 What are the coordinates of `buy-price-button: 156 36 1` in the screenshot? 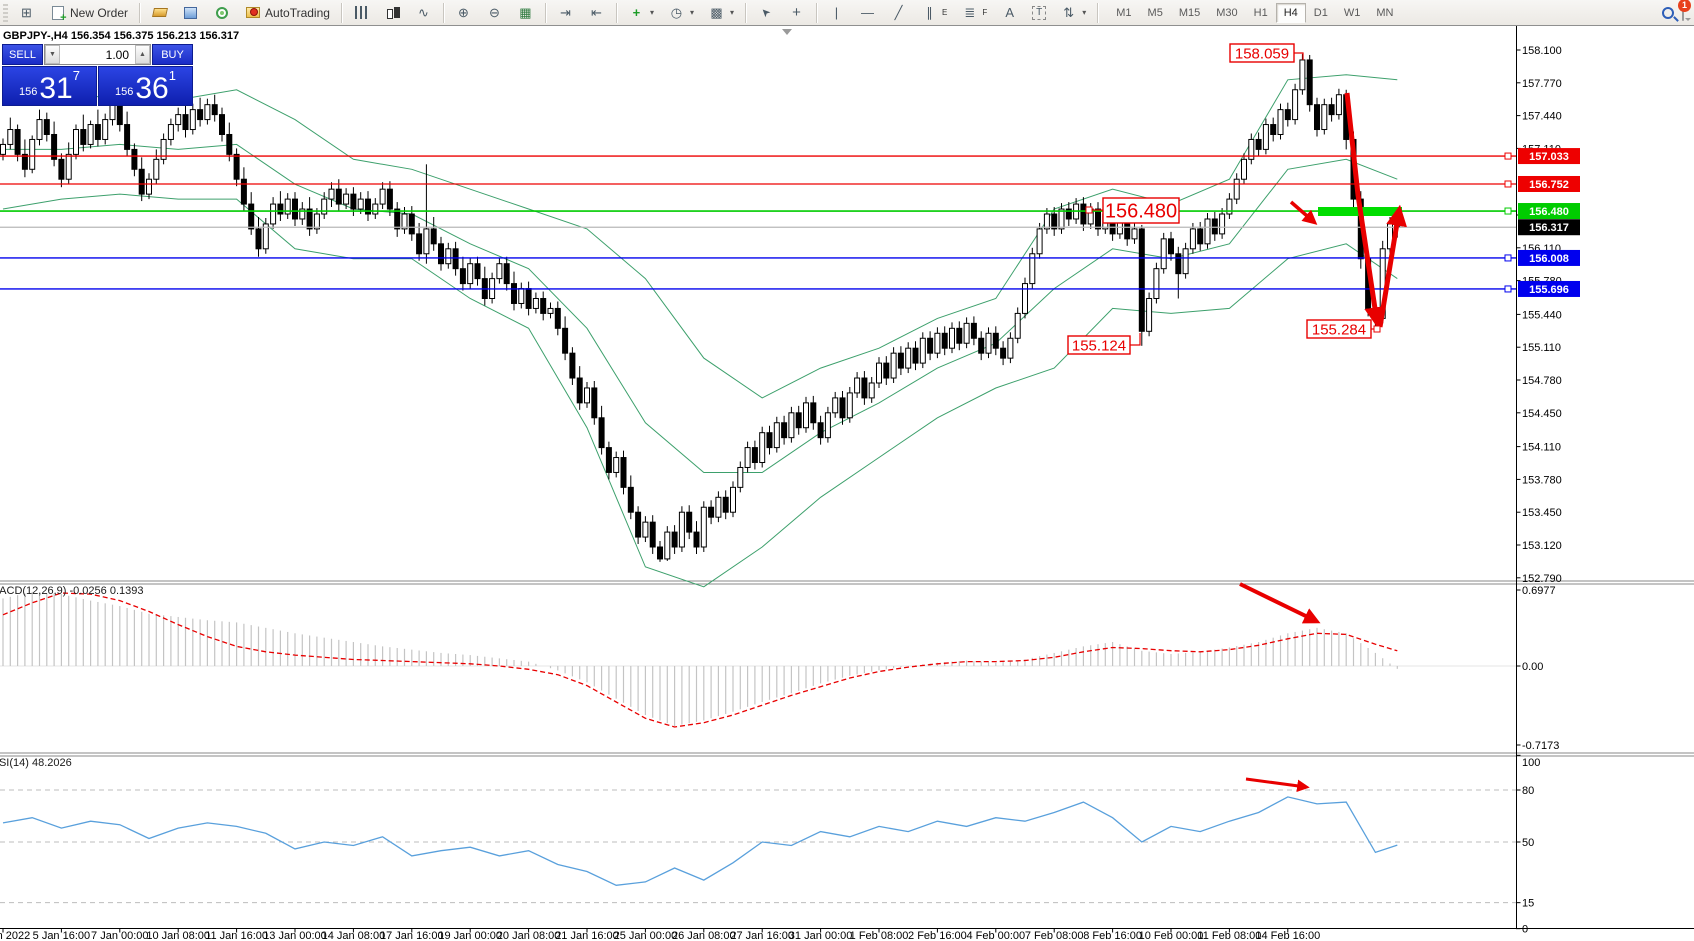 It's located at (145, 86).